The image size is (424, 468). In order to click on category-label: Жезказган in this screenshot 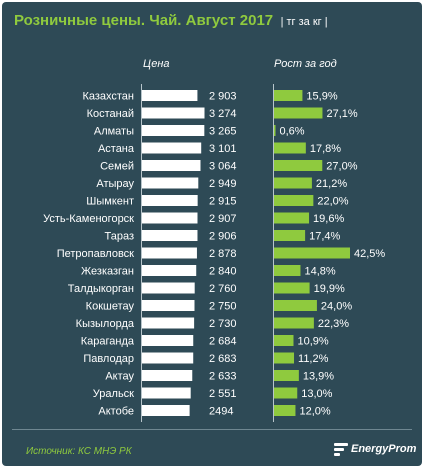, I will do `click(107, 272)`.